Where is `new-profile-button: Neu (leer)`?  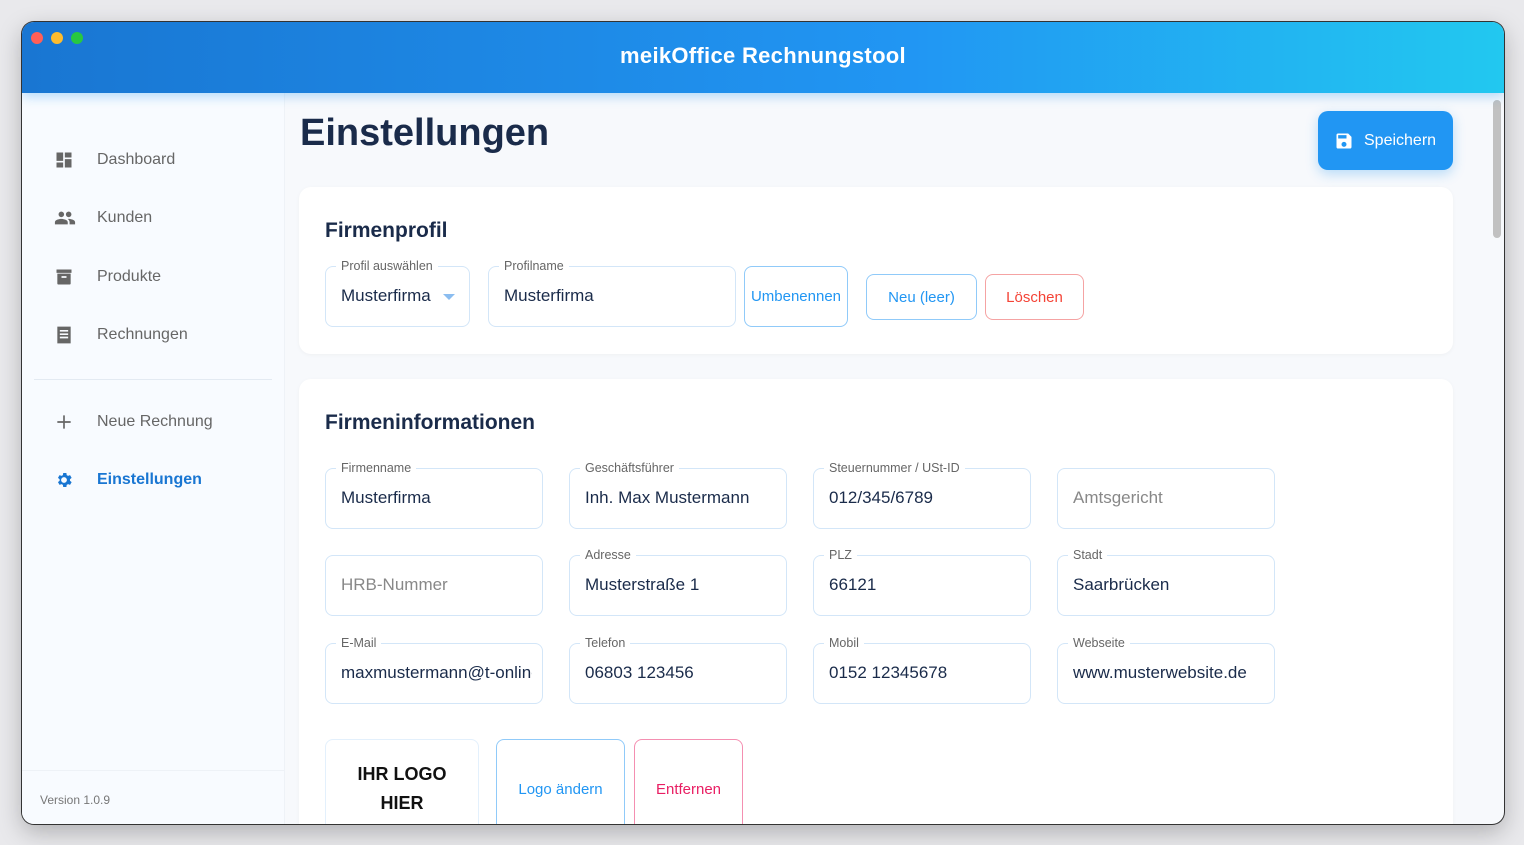
new-profile-button: Neu (leer) is located at coordinates (921, 297).